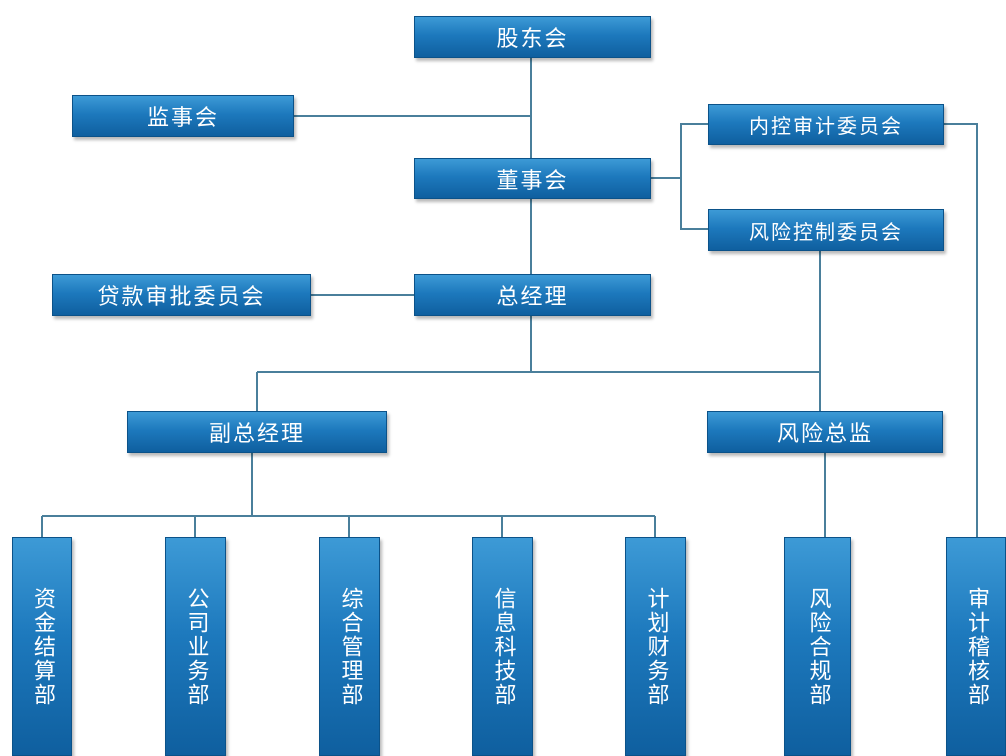 The image size is (1006, 756). Describe the element at coordinates (817, 646) in the screenshot. I see `node-dept-risk-compliance: 风险合规部` at that location.